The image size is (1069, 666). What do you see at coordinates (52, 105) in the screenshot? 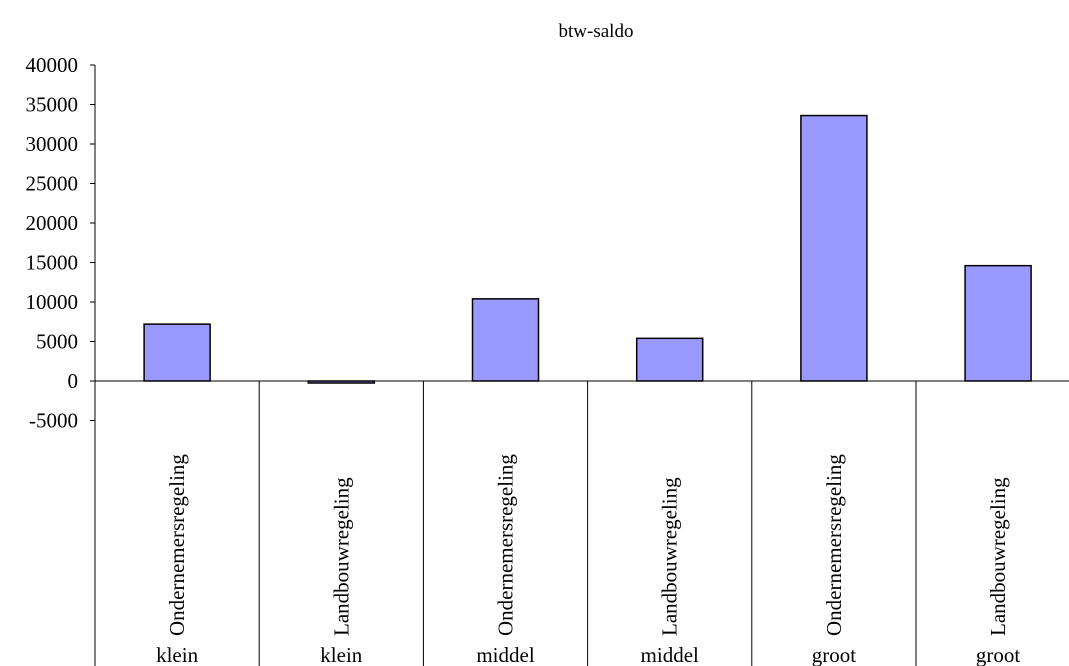
I see `y-tick-label: 35000` at bounding box center [52, 105].